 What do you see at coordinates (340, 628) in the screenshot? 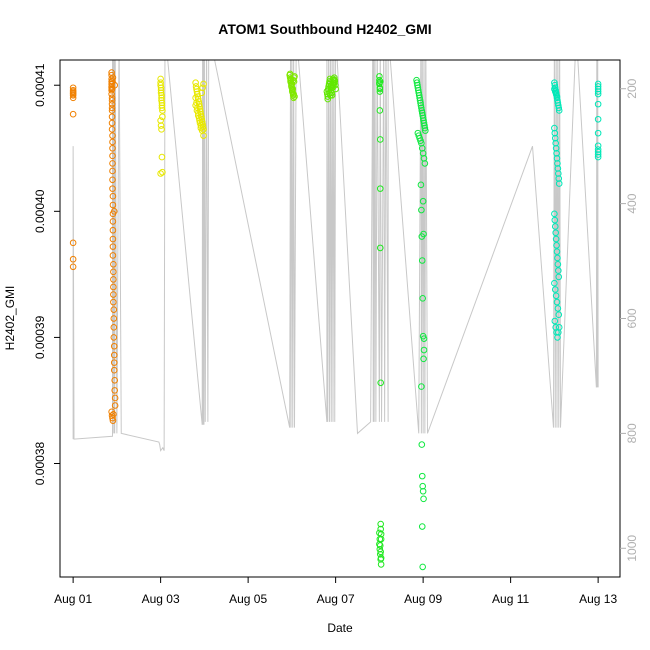
I see `x-axis-label: Date` at bounding box center [340, 628].